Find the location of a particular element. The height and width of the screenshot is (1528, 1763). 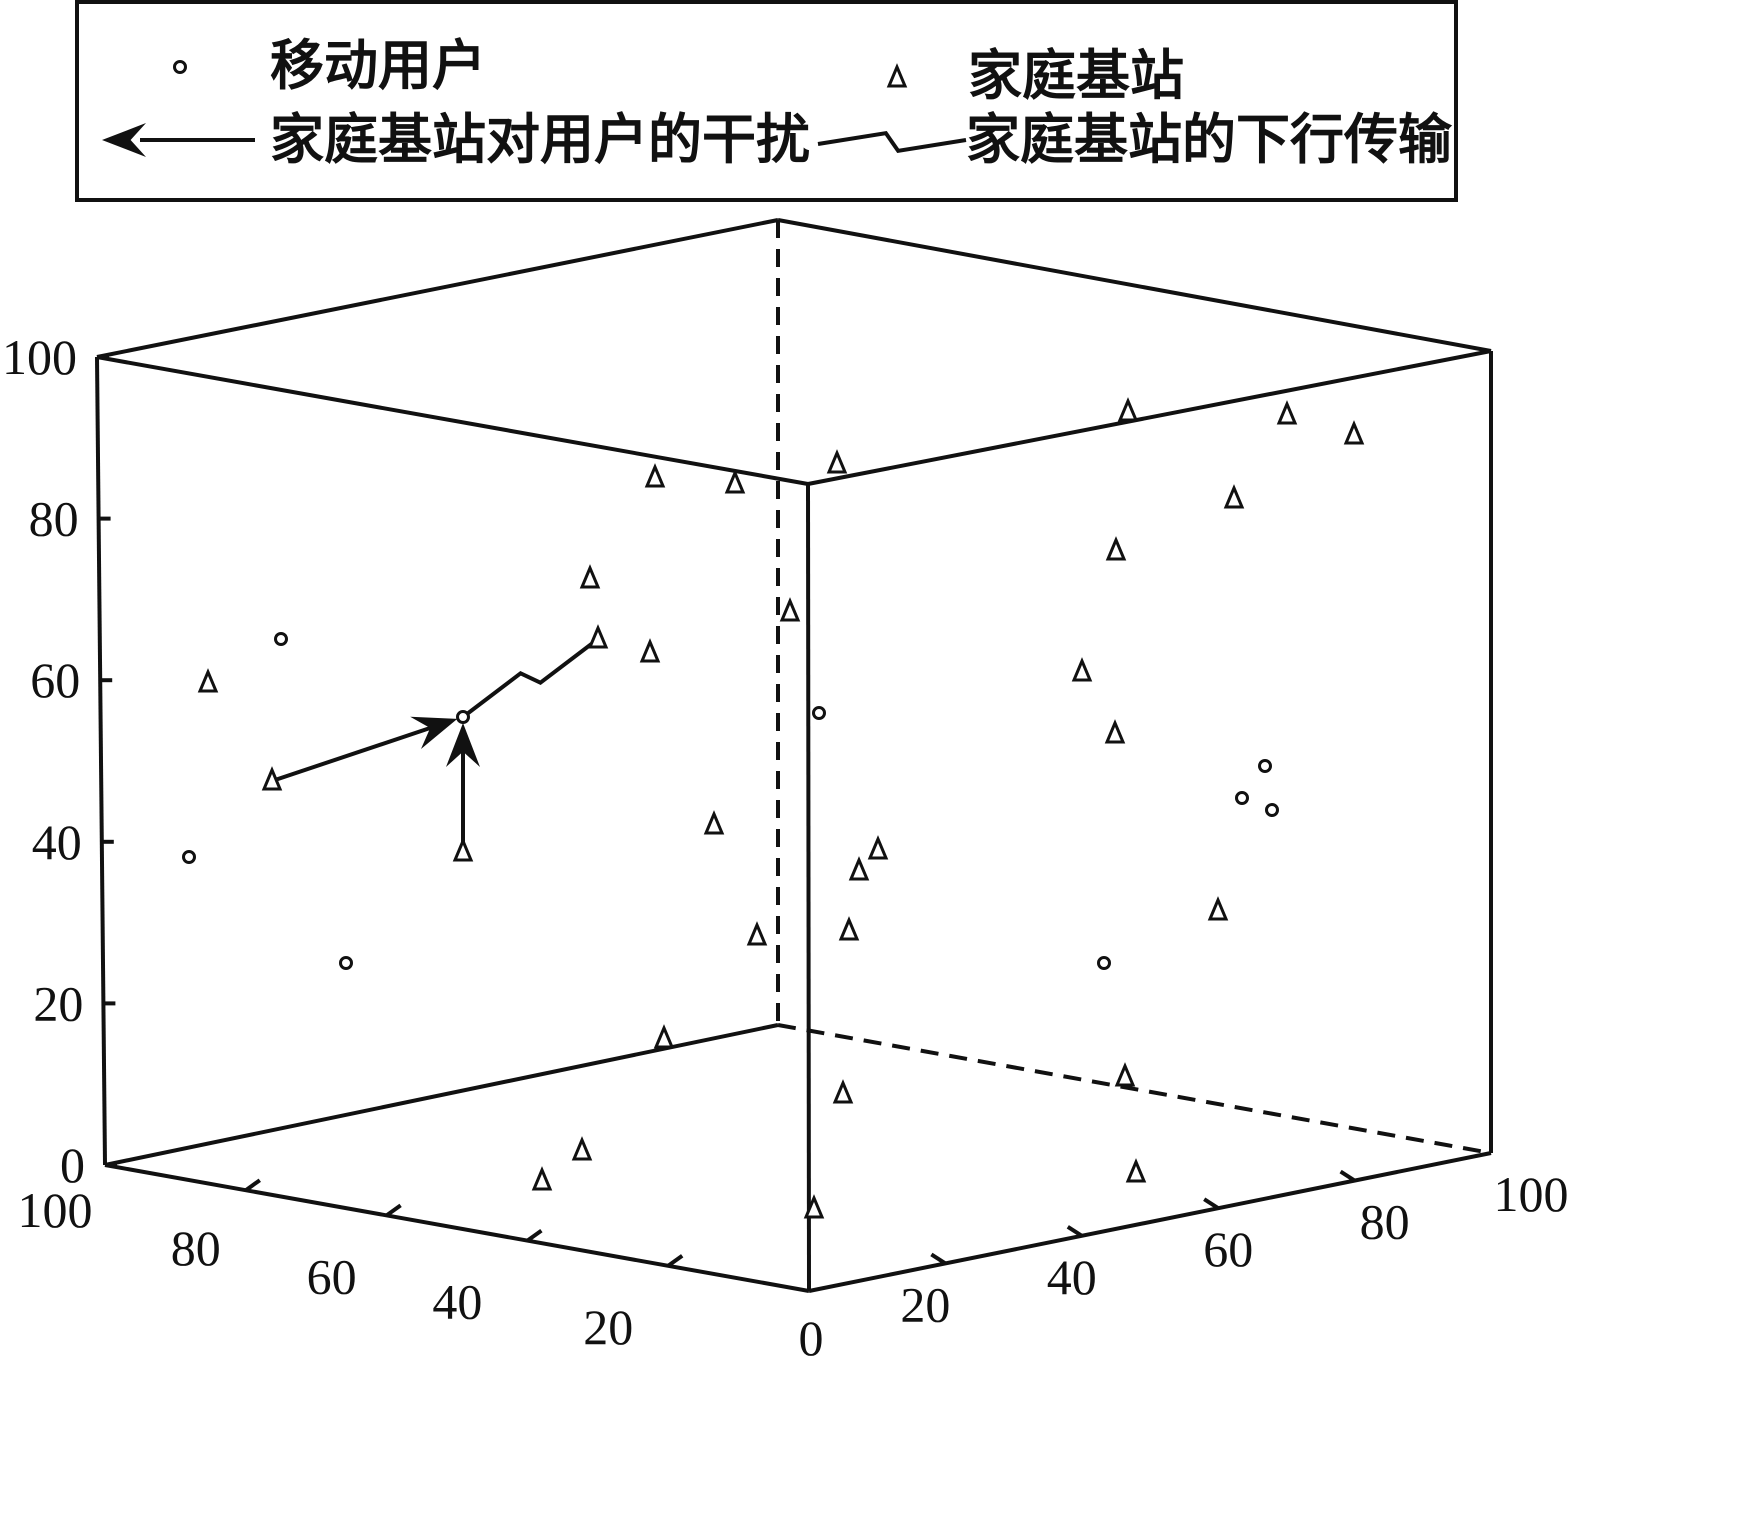

cube-edge-top-front-right is located at coordinates (1149, 417).